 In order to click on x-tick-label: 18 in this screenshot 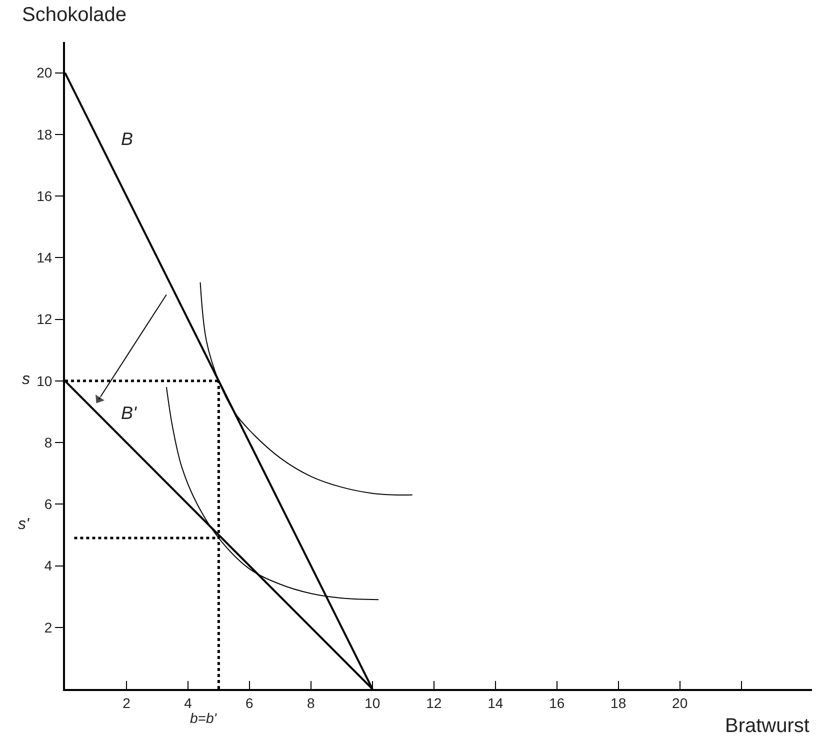, I will do `click(618, 702)`.